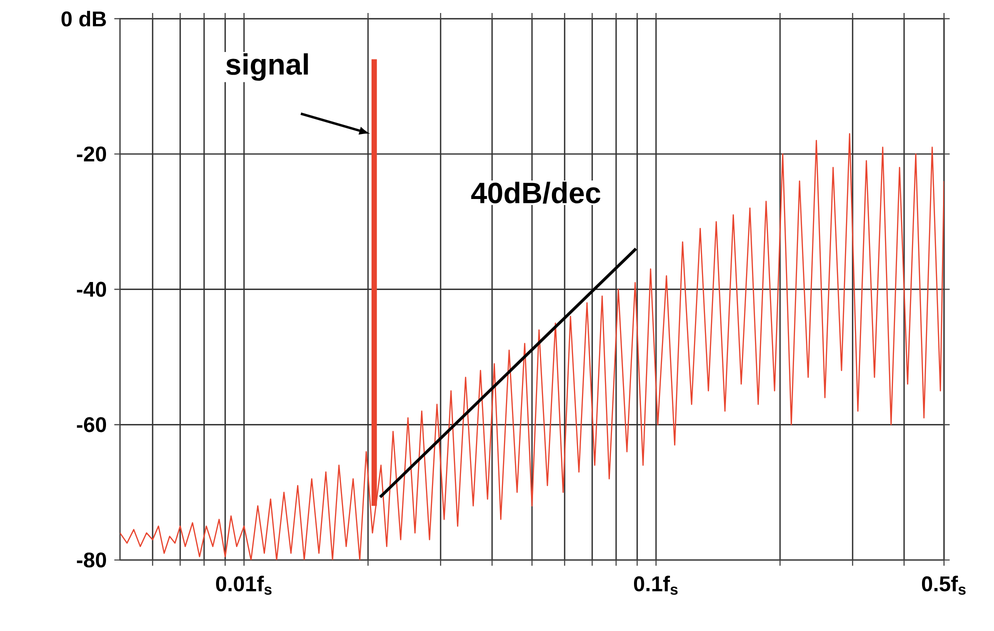 The height and width of the screenshot is (631, 994). Describe the element at coordinates (91, 154) in the screenshot. I see `y-tick-label: -20` at that location.